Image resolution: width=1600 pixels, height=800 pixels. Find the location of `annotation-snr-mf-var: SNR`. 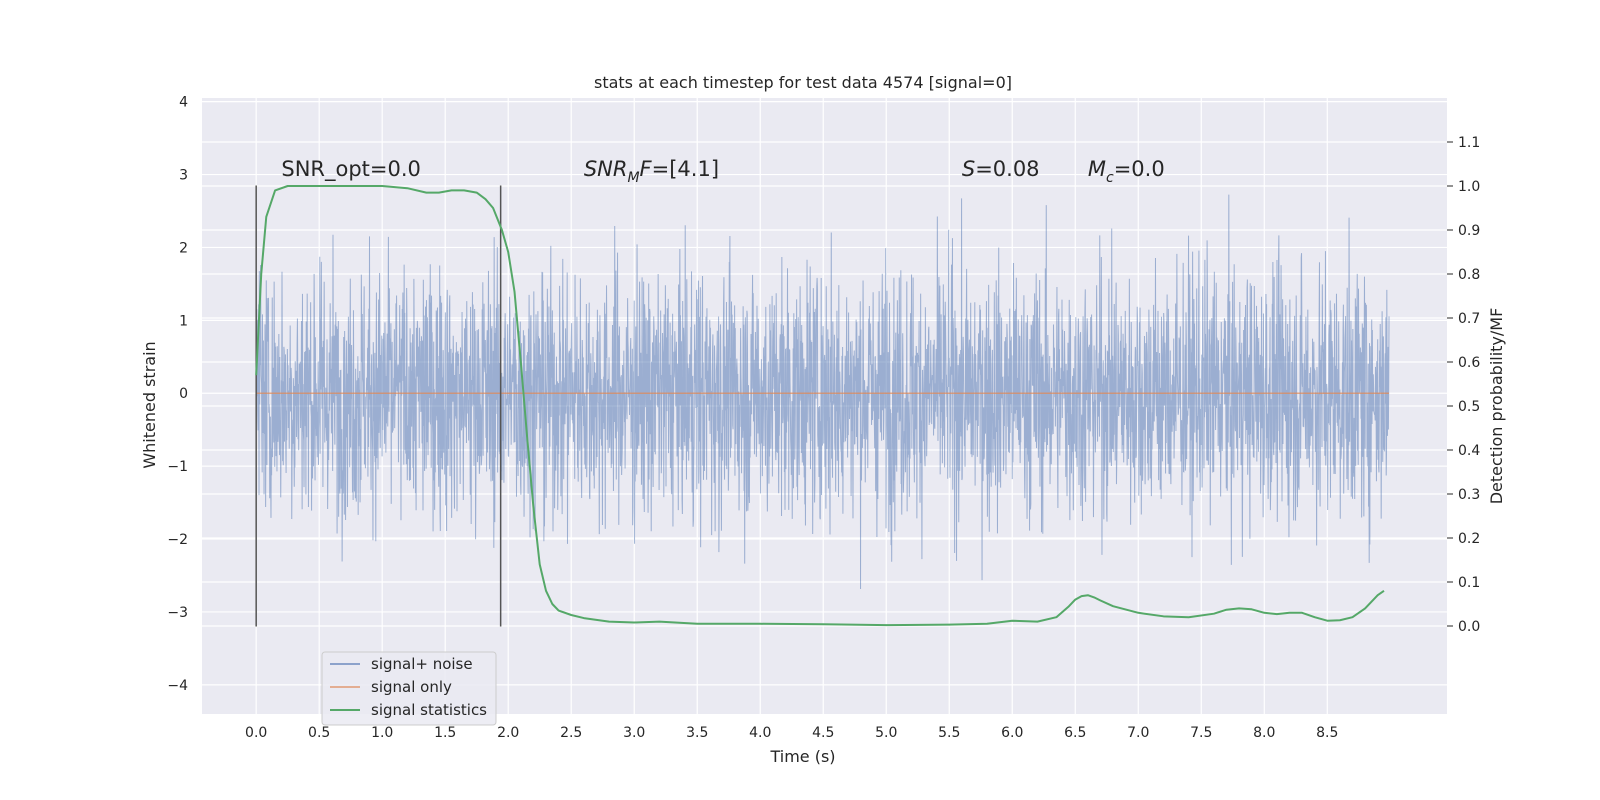

annotation-snr-mf-var: SNR is located at coordinates (606, 169).